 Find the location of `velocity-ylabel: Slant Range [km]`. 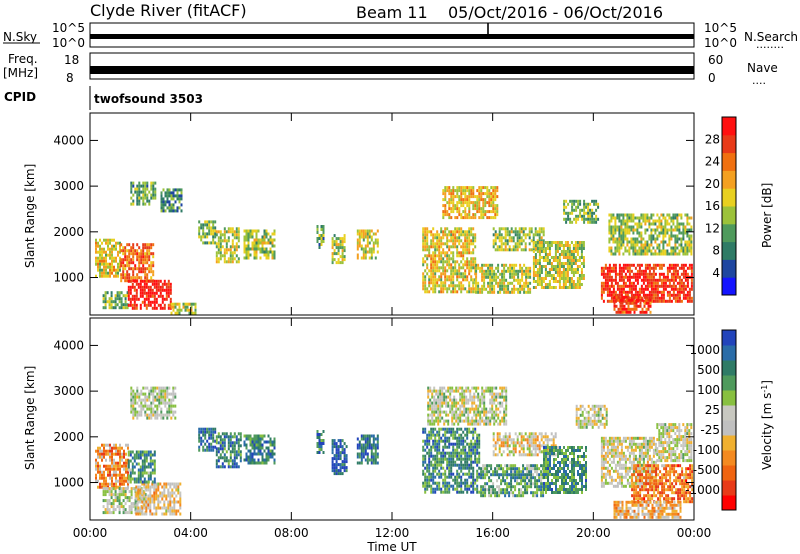

velocity-ylabel: Slant Range [km] is located at coordinates (30, 418).